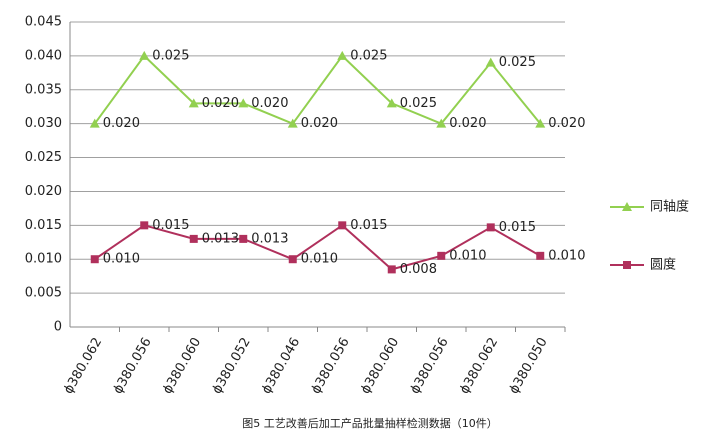 This screenshot has width=719, height=441. I want to click on y-tick-label: 0.015, so click(43, 225).